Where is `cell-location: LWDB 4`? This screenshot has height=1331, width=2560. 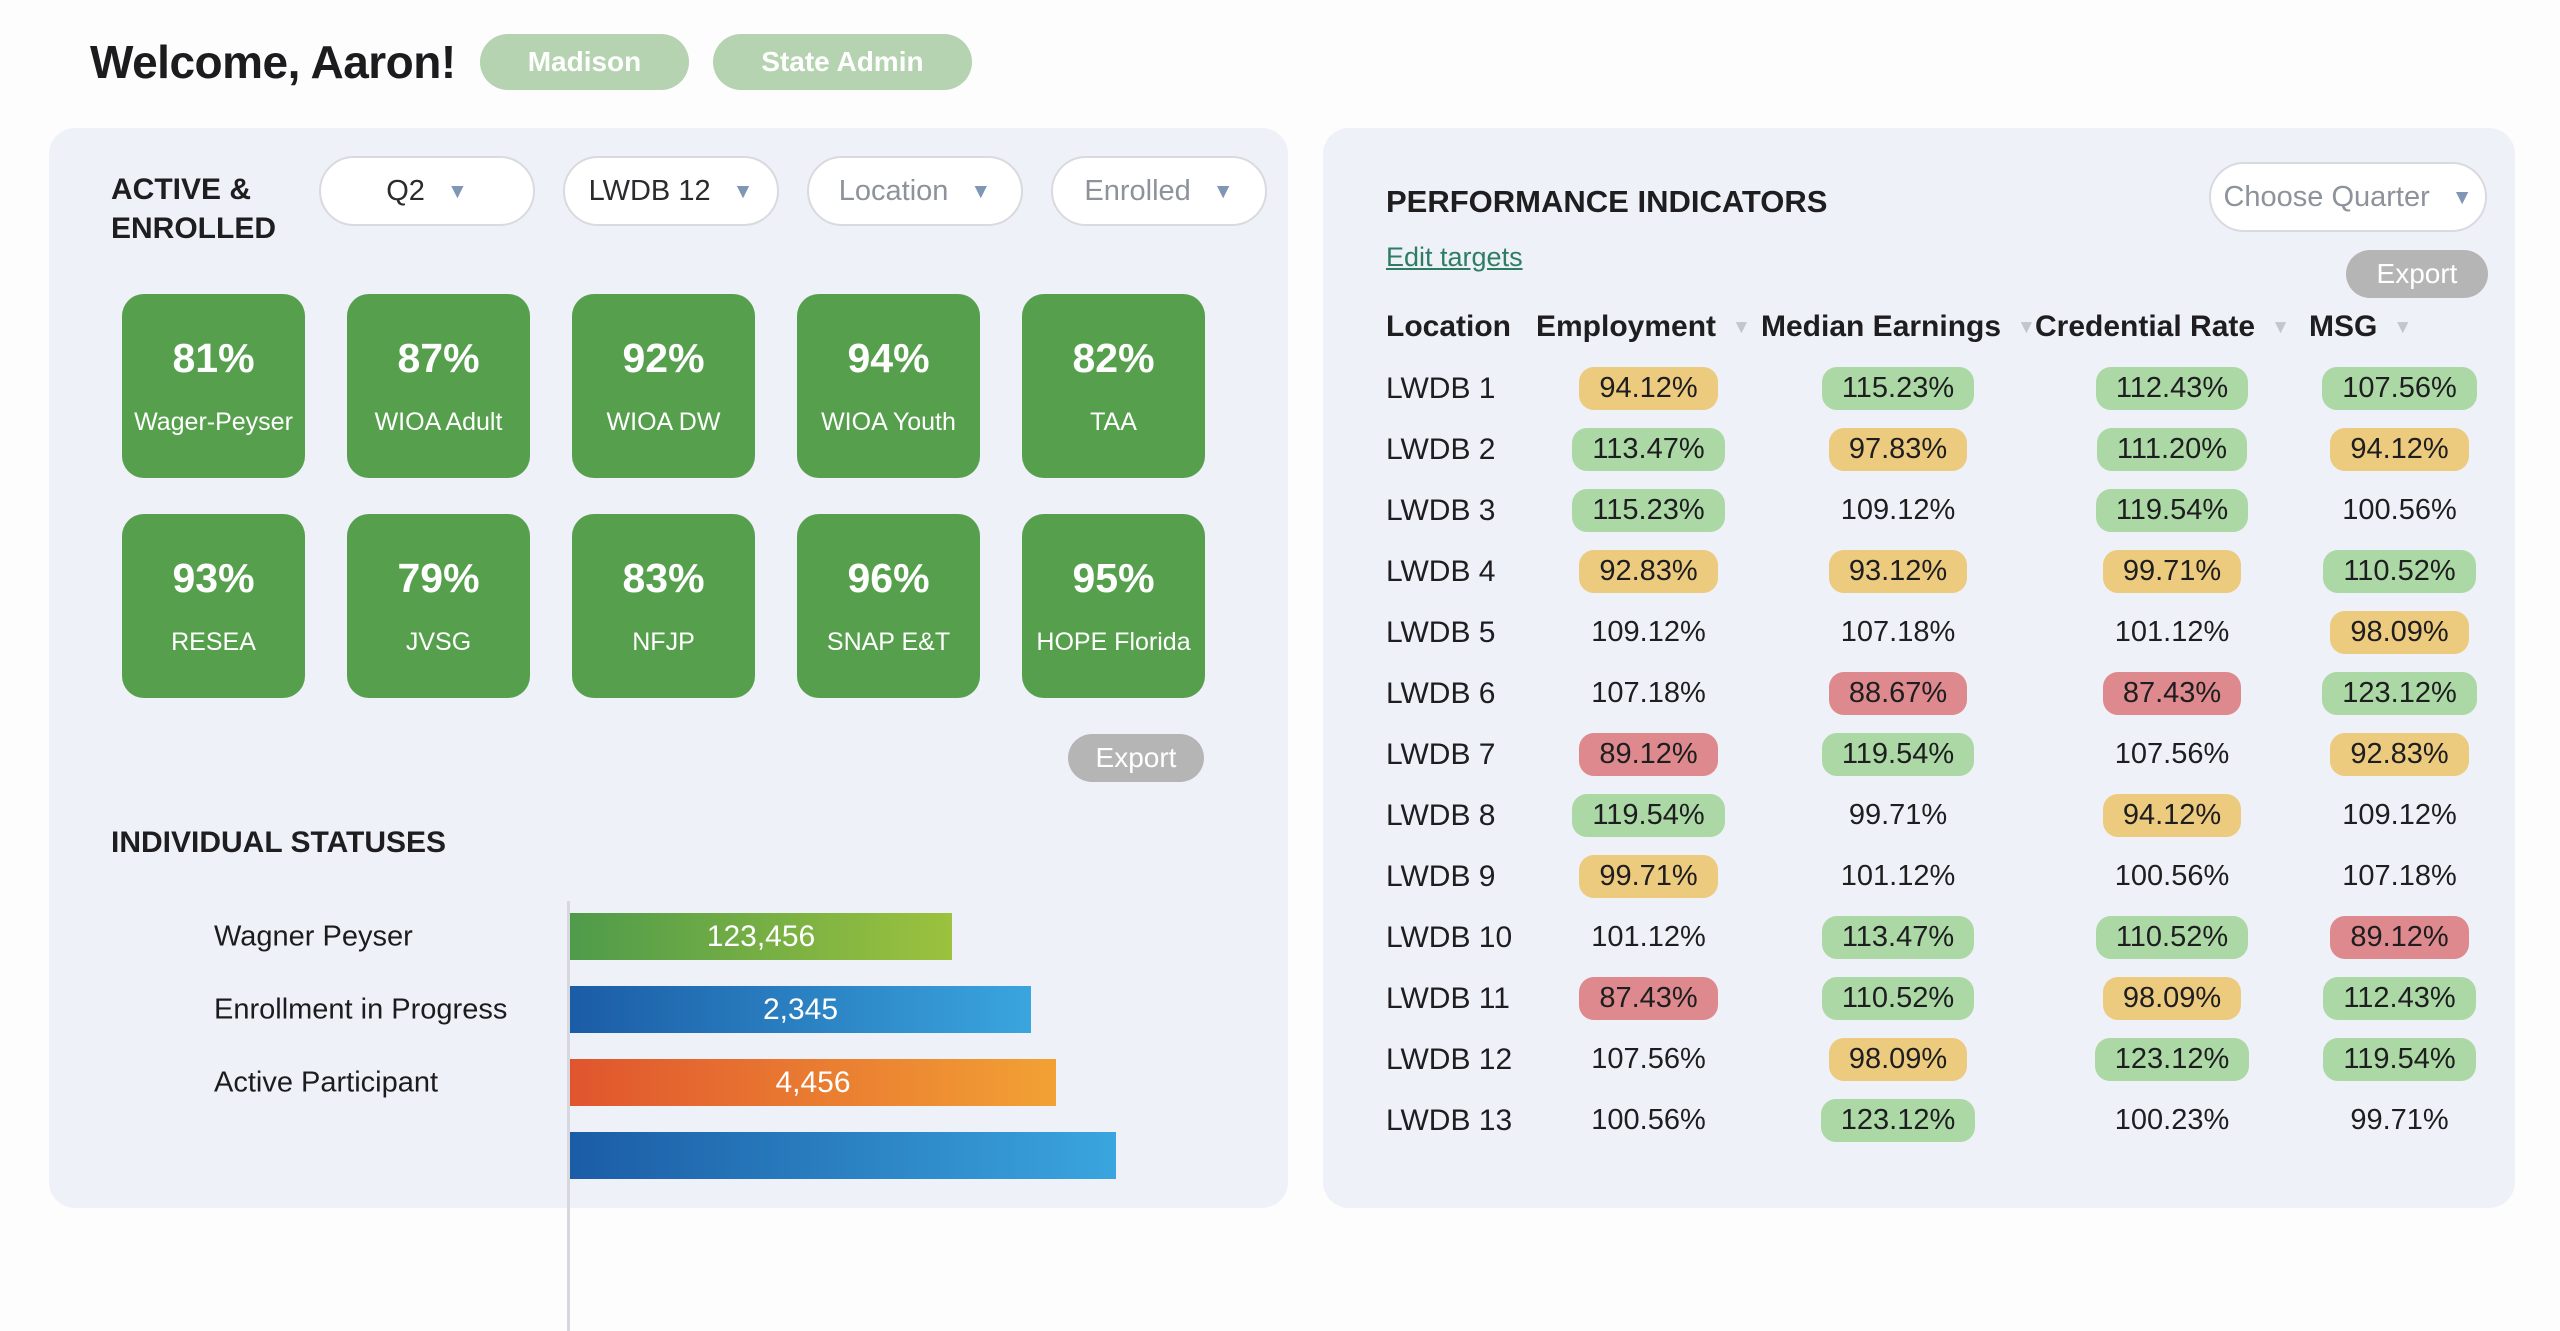
cell-location: LWDB 4 is located at coordinates (1441, 571).